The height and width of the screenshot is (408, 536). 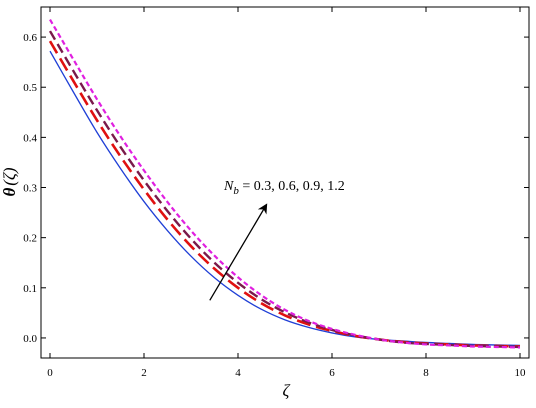 I want to click on y-axis-title-symbol: θ, so click(x=9, y=192).